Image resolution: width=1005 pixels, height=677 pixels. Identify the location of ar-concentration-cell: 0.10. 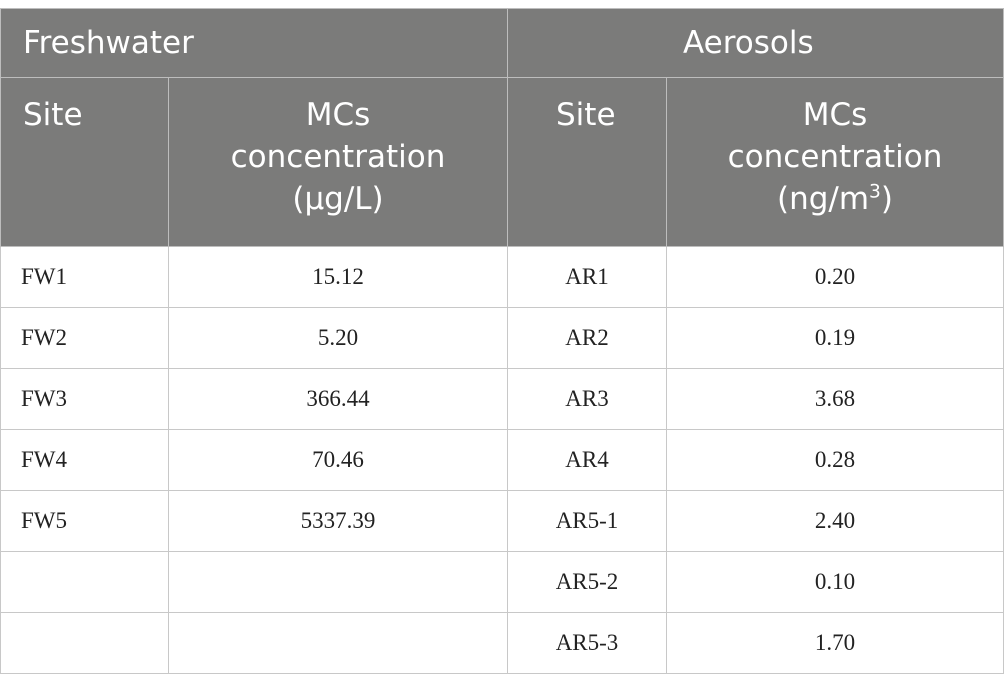
(835, 582).